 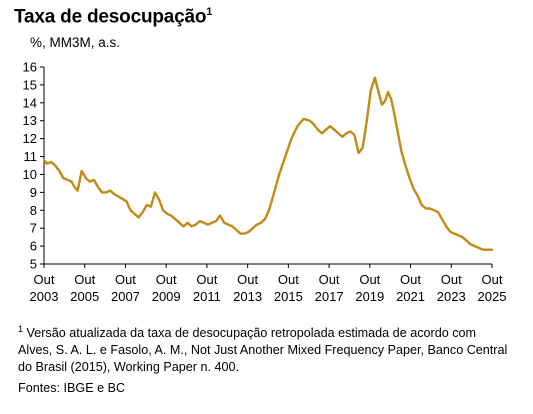 I want to click on x-tick-label-year: 2017, so click(x=329, y=296).